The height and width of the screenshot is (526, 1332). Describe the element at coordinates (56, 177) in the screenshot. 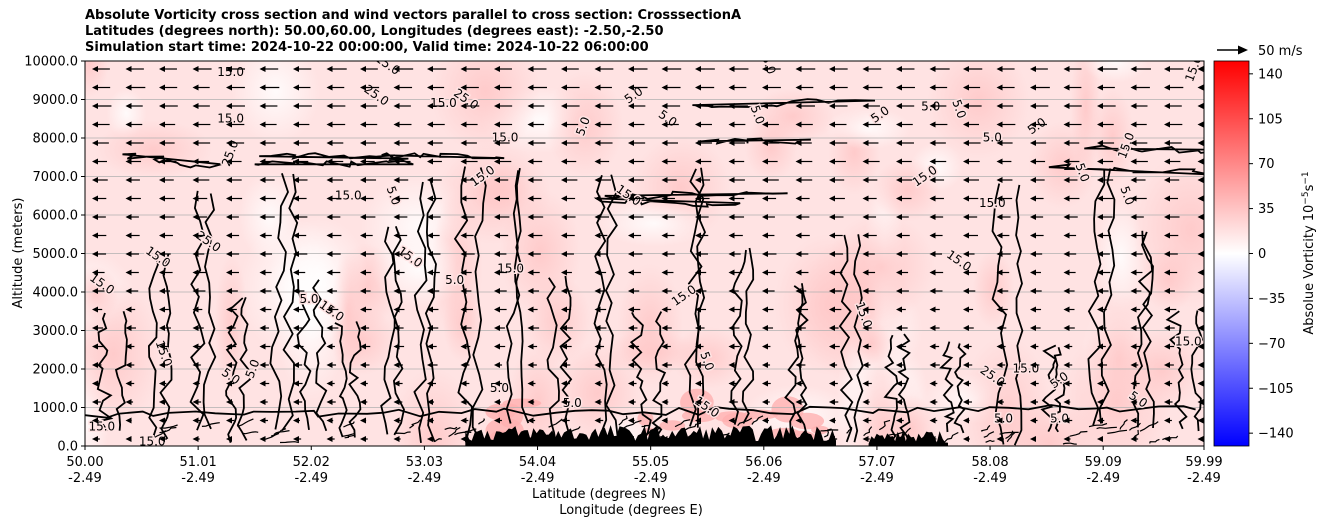

I see `y-tick-label: 7000.0` at that location.